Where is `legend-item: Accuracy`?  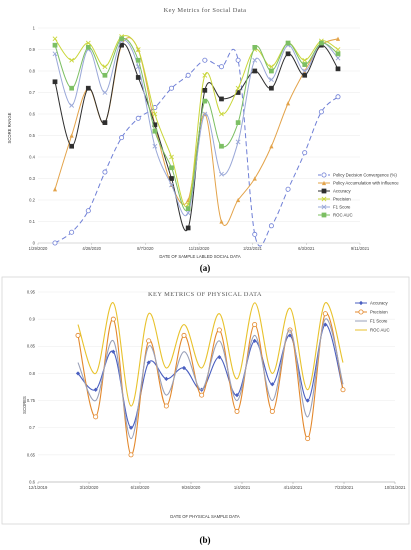
legend-item: Accuracy is located at coordinates (335, 191).